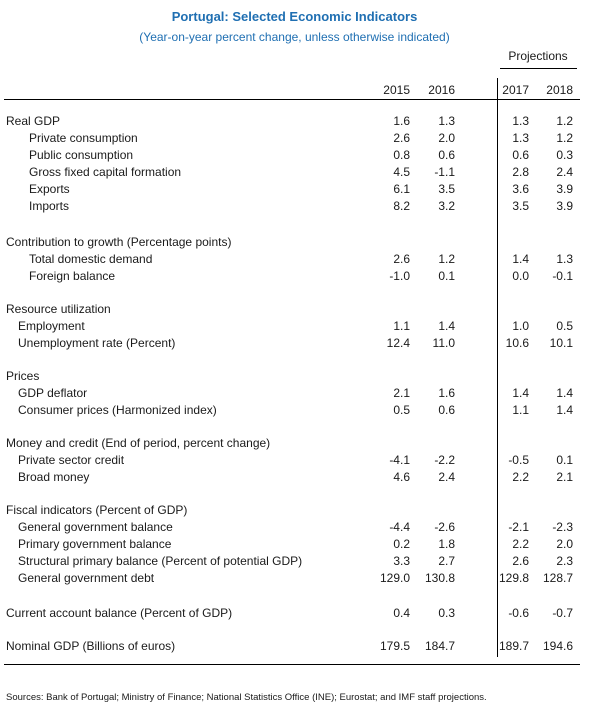  I want to click on table-row: Total domestic demand 2.6 1.2 1.4 1.3, so click(294, 260).